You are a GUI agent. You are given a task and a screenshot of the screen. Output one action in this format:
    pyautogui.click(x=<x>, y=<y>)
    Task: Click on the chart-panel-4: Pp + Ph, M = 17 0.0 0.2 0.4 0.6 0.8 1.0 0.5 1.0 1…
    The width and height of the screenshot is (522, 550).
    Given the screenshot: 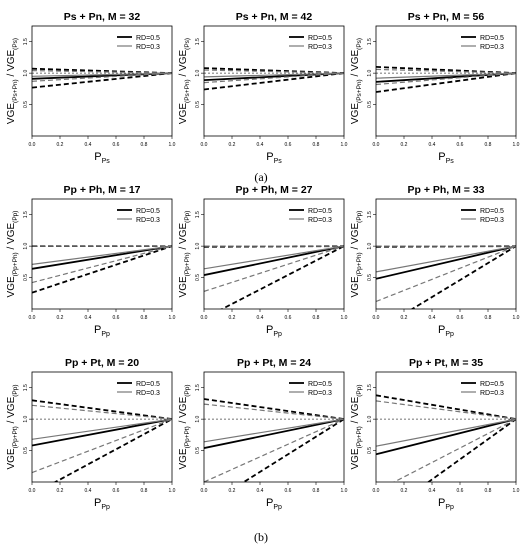 What is the action you would take?
    pyautogui.click(x=91, y=261)
    